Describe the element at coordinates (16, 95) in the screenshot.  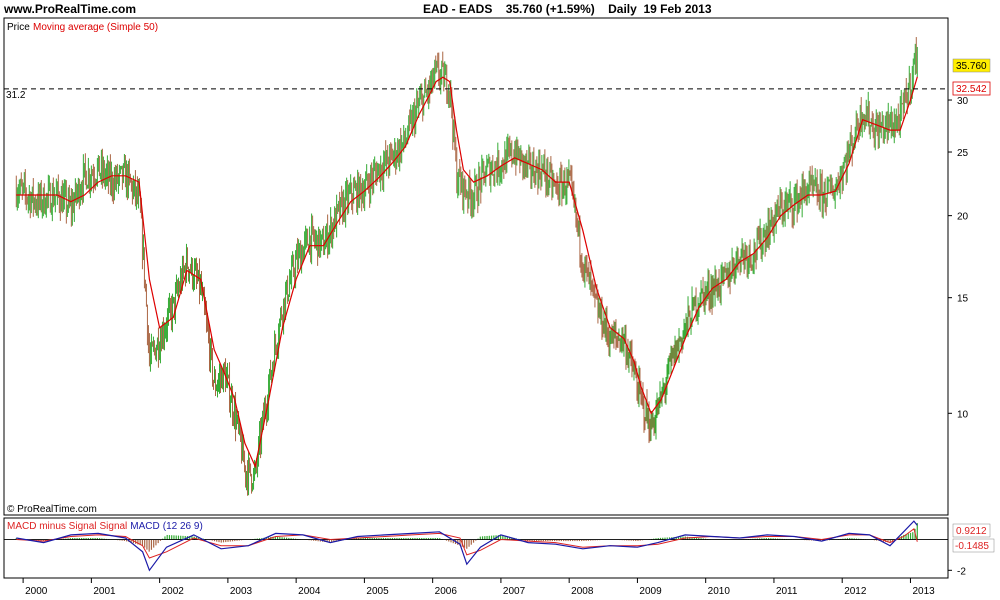
I see `reference-line-label: 31.2` at that location.